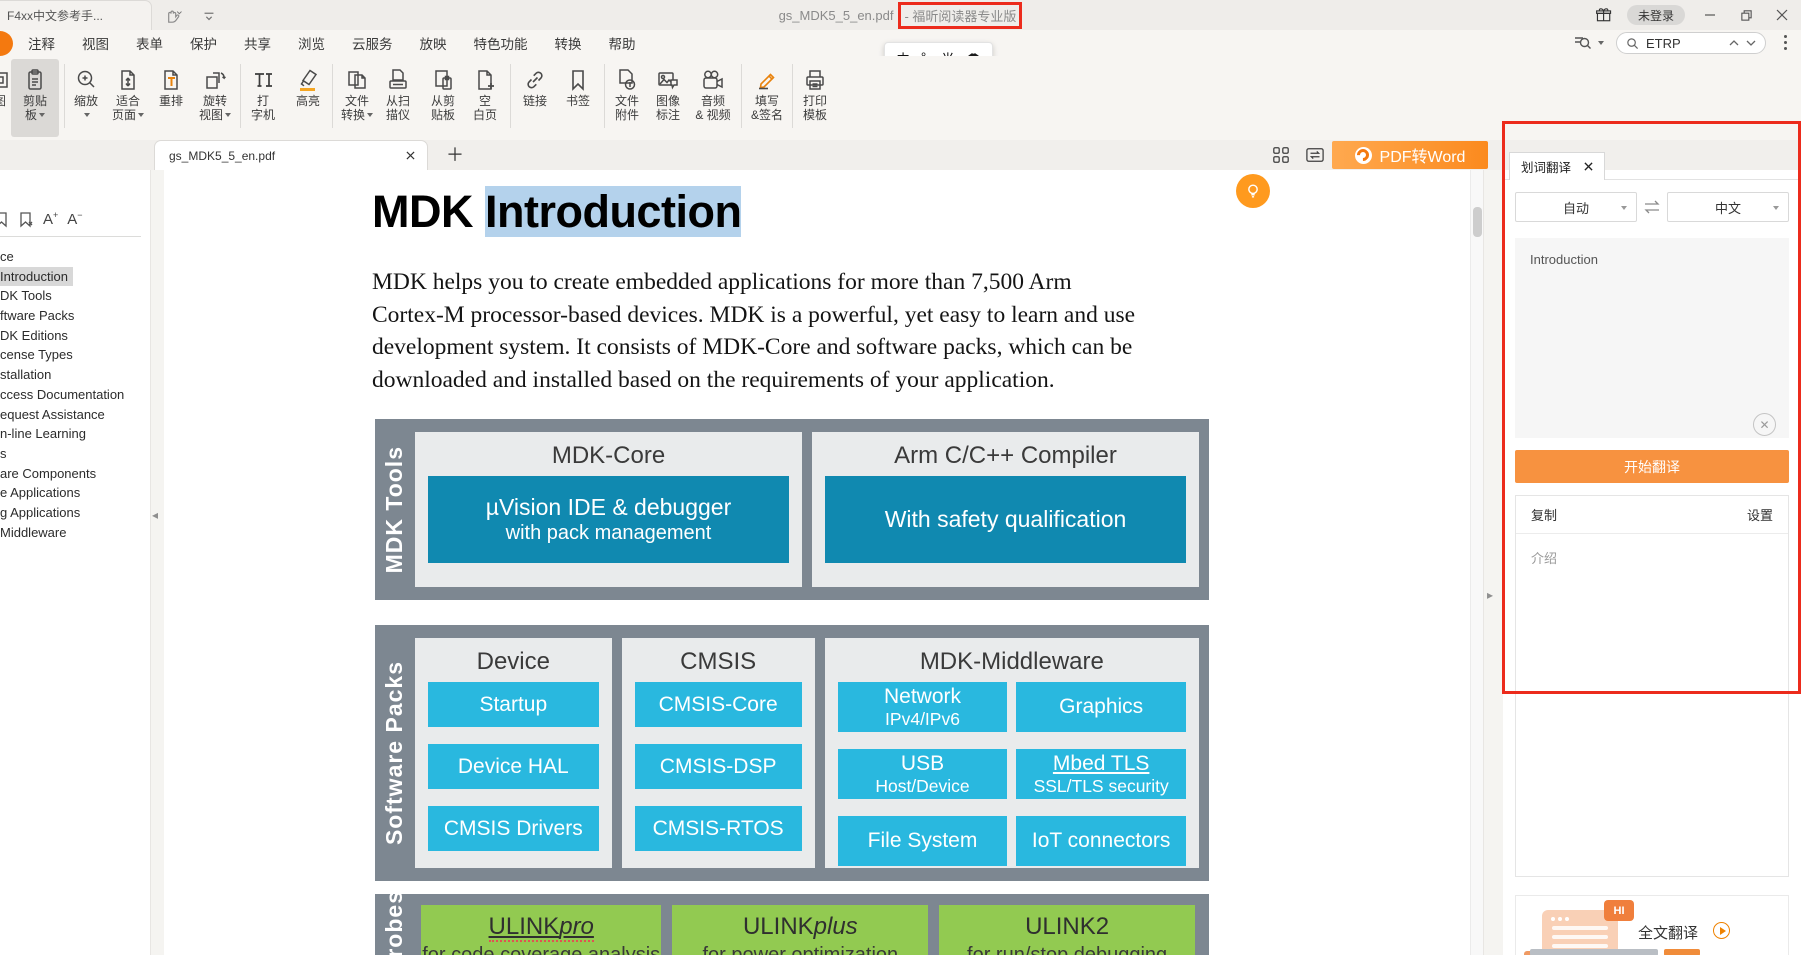 The width and height of the screenshot is (1801, 955). Describe the element at coordinates (1785, 42) in the screenshot. I see `more-options-icon` at that location.